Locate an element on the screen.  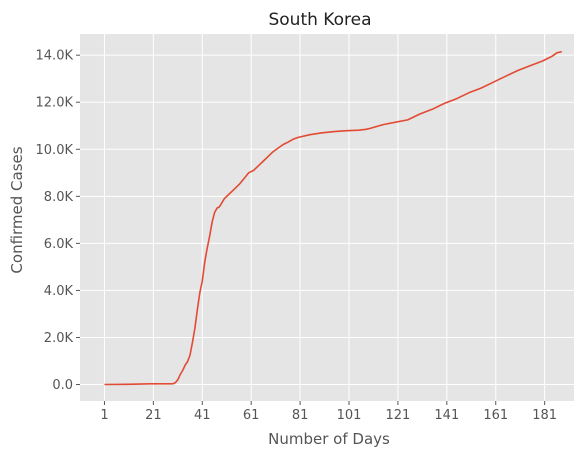
x-tick-label: 81 is located at coordinates (300, 415).